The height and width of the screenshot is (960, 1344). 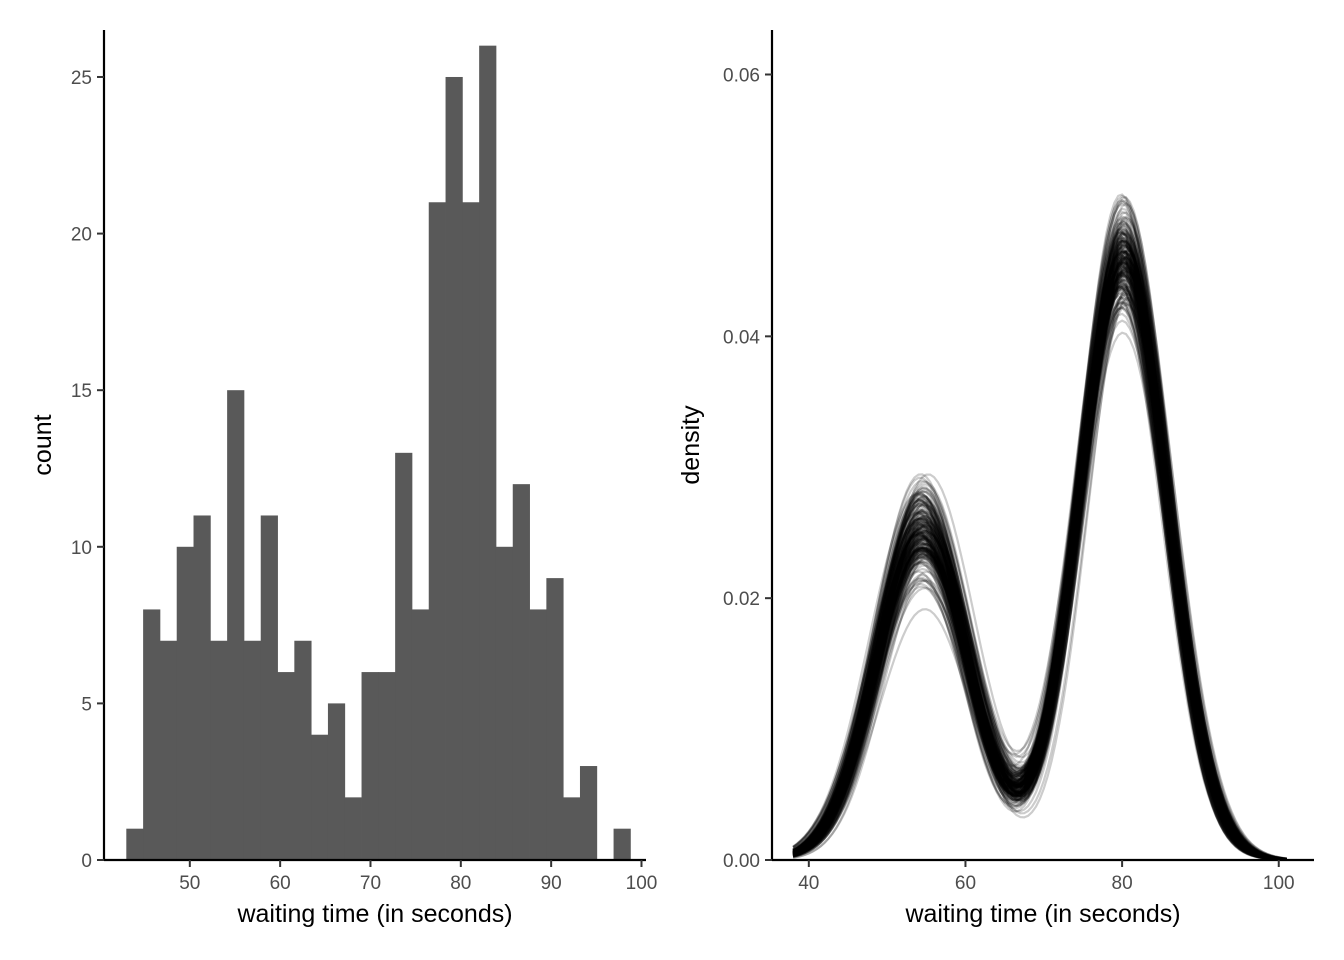 I want to click on x-tick-label: 40, so click(x=808, y=883).